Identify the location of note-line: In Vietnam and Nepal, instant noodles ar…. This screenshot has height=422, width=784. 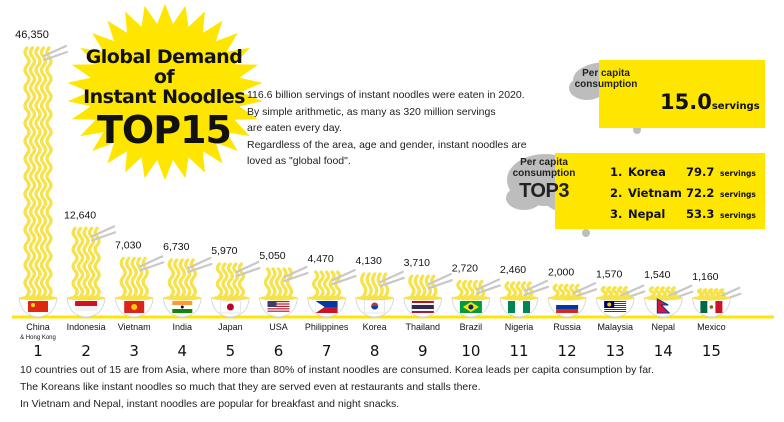
(210, 404).